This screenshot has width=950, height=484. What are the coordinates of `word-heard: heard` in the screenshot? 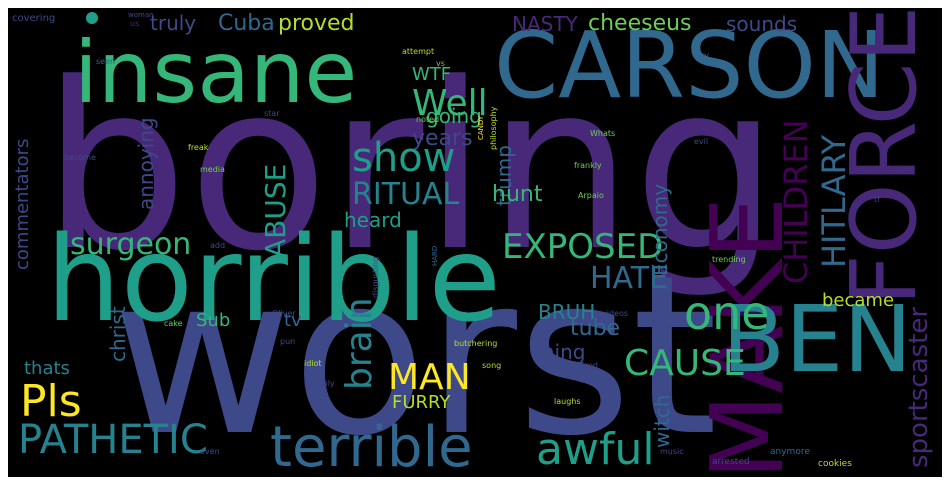 It's located at (373, 220).